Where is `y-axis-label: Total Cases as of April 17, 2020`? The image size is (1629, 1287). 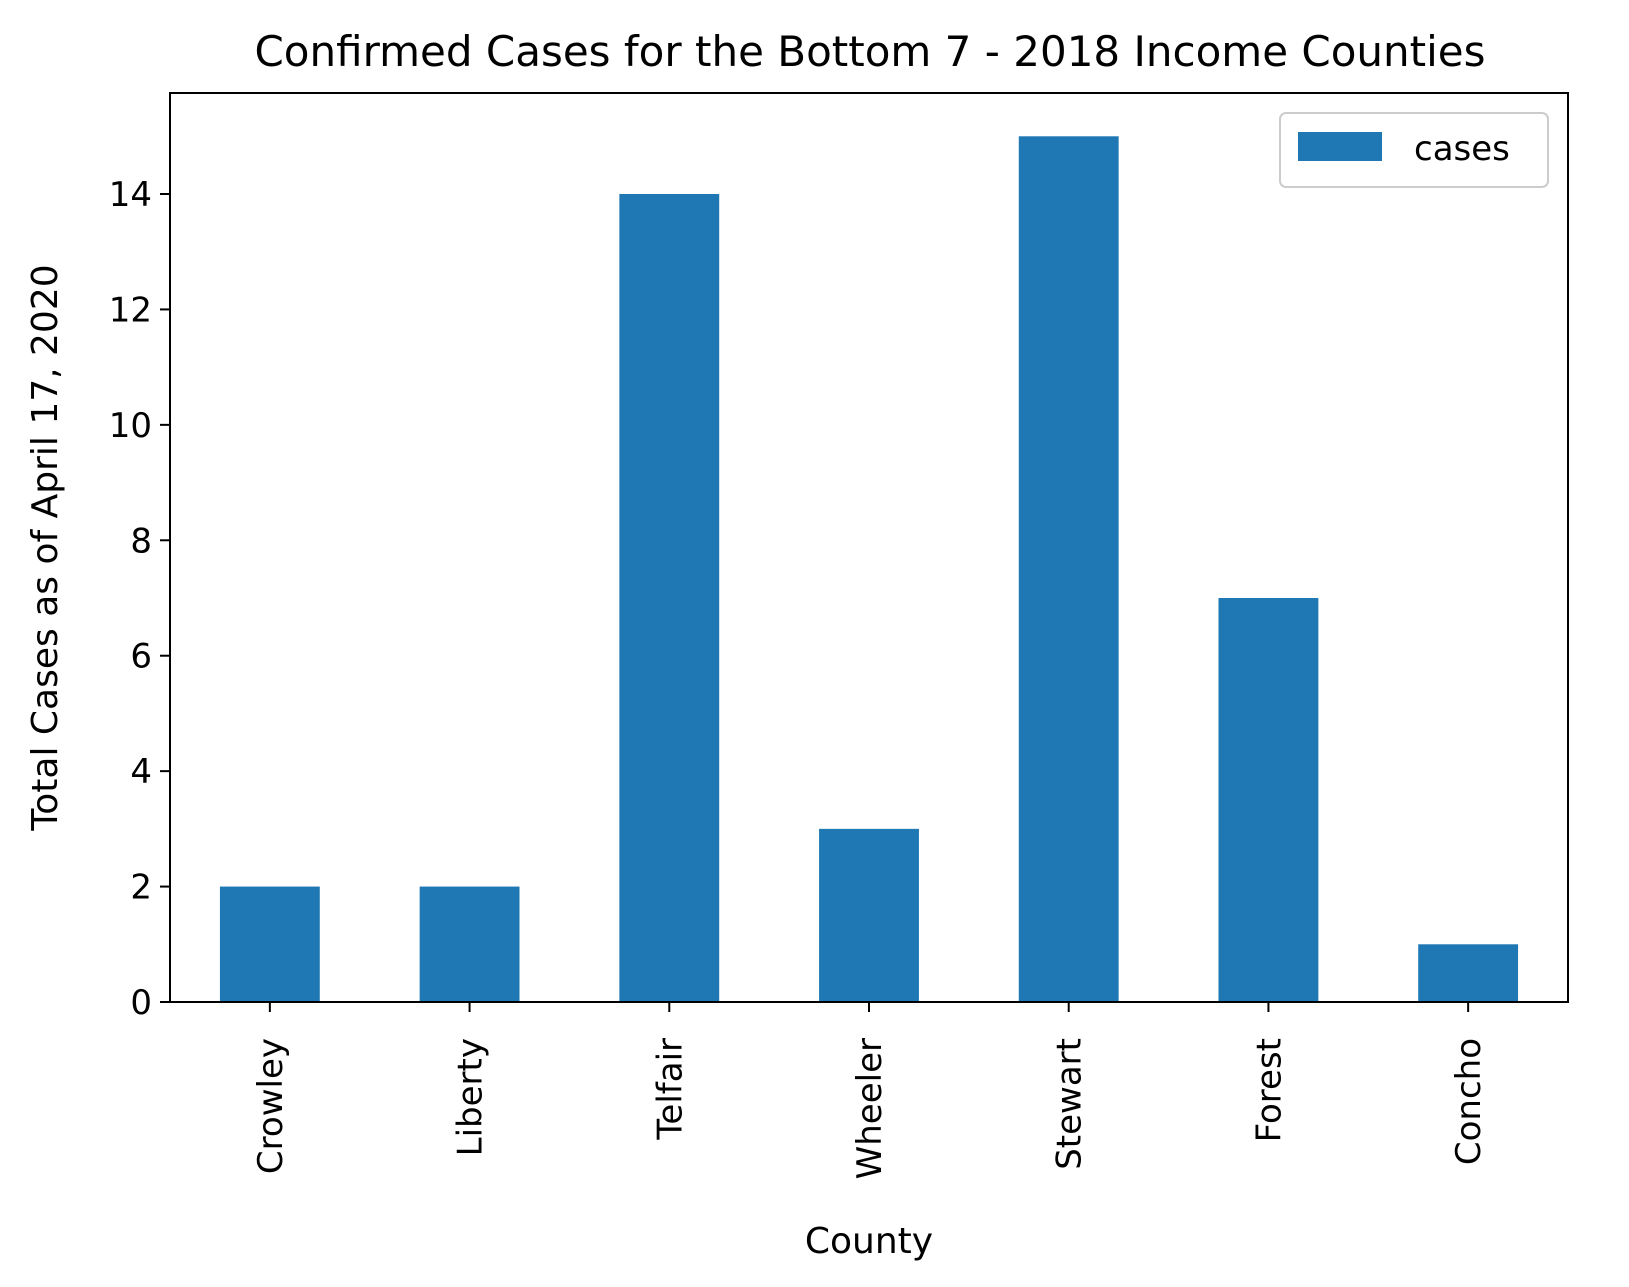
y-axis-label: Total Cases as of April 17, 2020 is located at coordinates (45, 547).